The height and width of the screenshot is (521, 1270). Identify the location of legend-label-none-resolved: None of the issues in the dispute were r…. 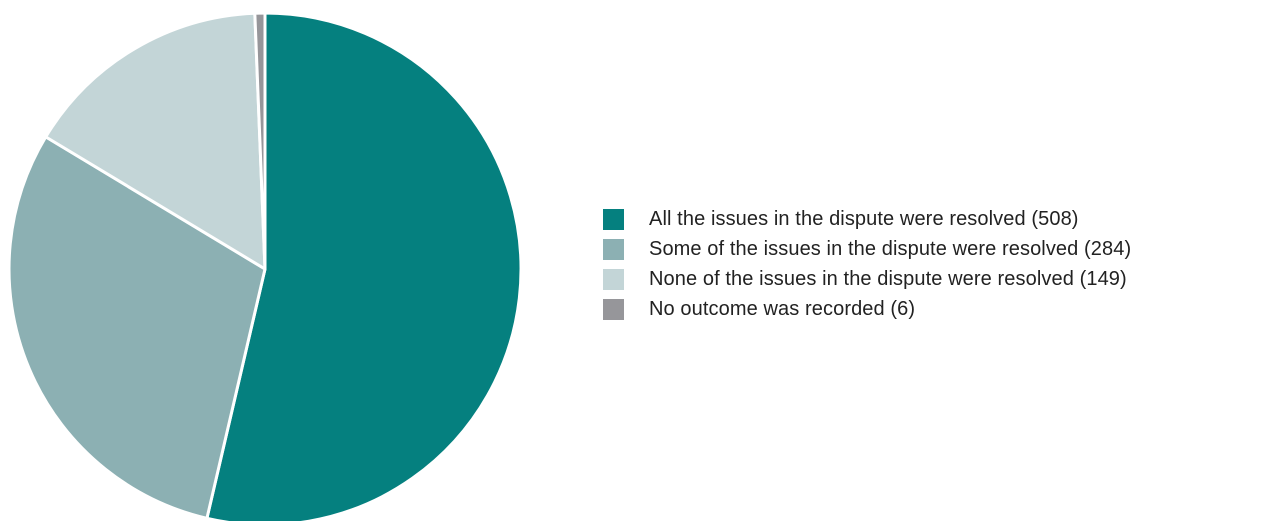
(888, 278).